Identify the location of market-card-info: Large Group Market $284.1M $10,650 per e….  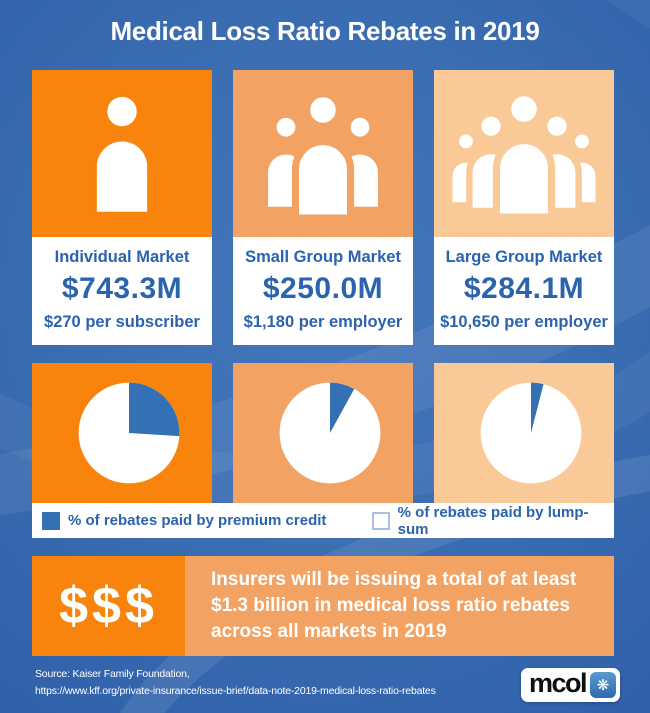
(524, 291).